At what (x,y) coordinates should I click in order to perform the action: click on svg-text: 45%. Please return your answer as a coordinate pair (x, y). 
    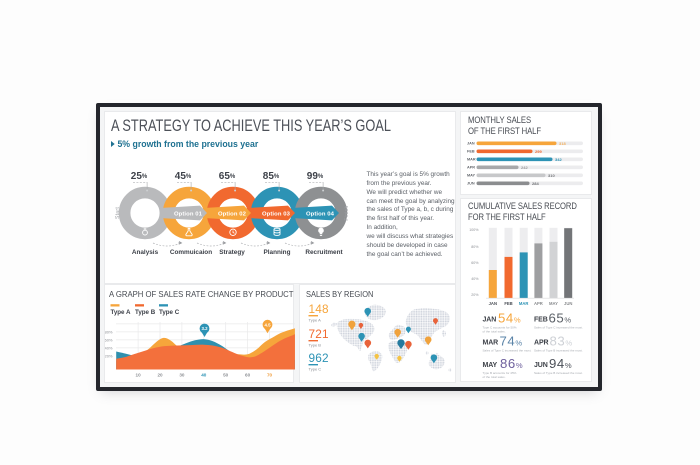
    Looking at the image, I should click on (182, 176).